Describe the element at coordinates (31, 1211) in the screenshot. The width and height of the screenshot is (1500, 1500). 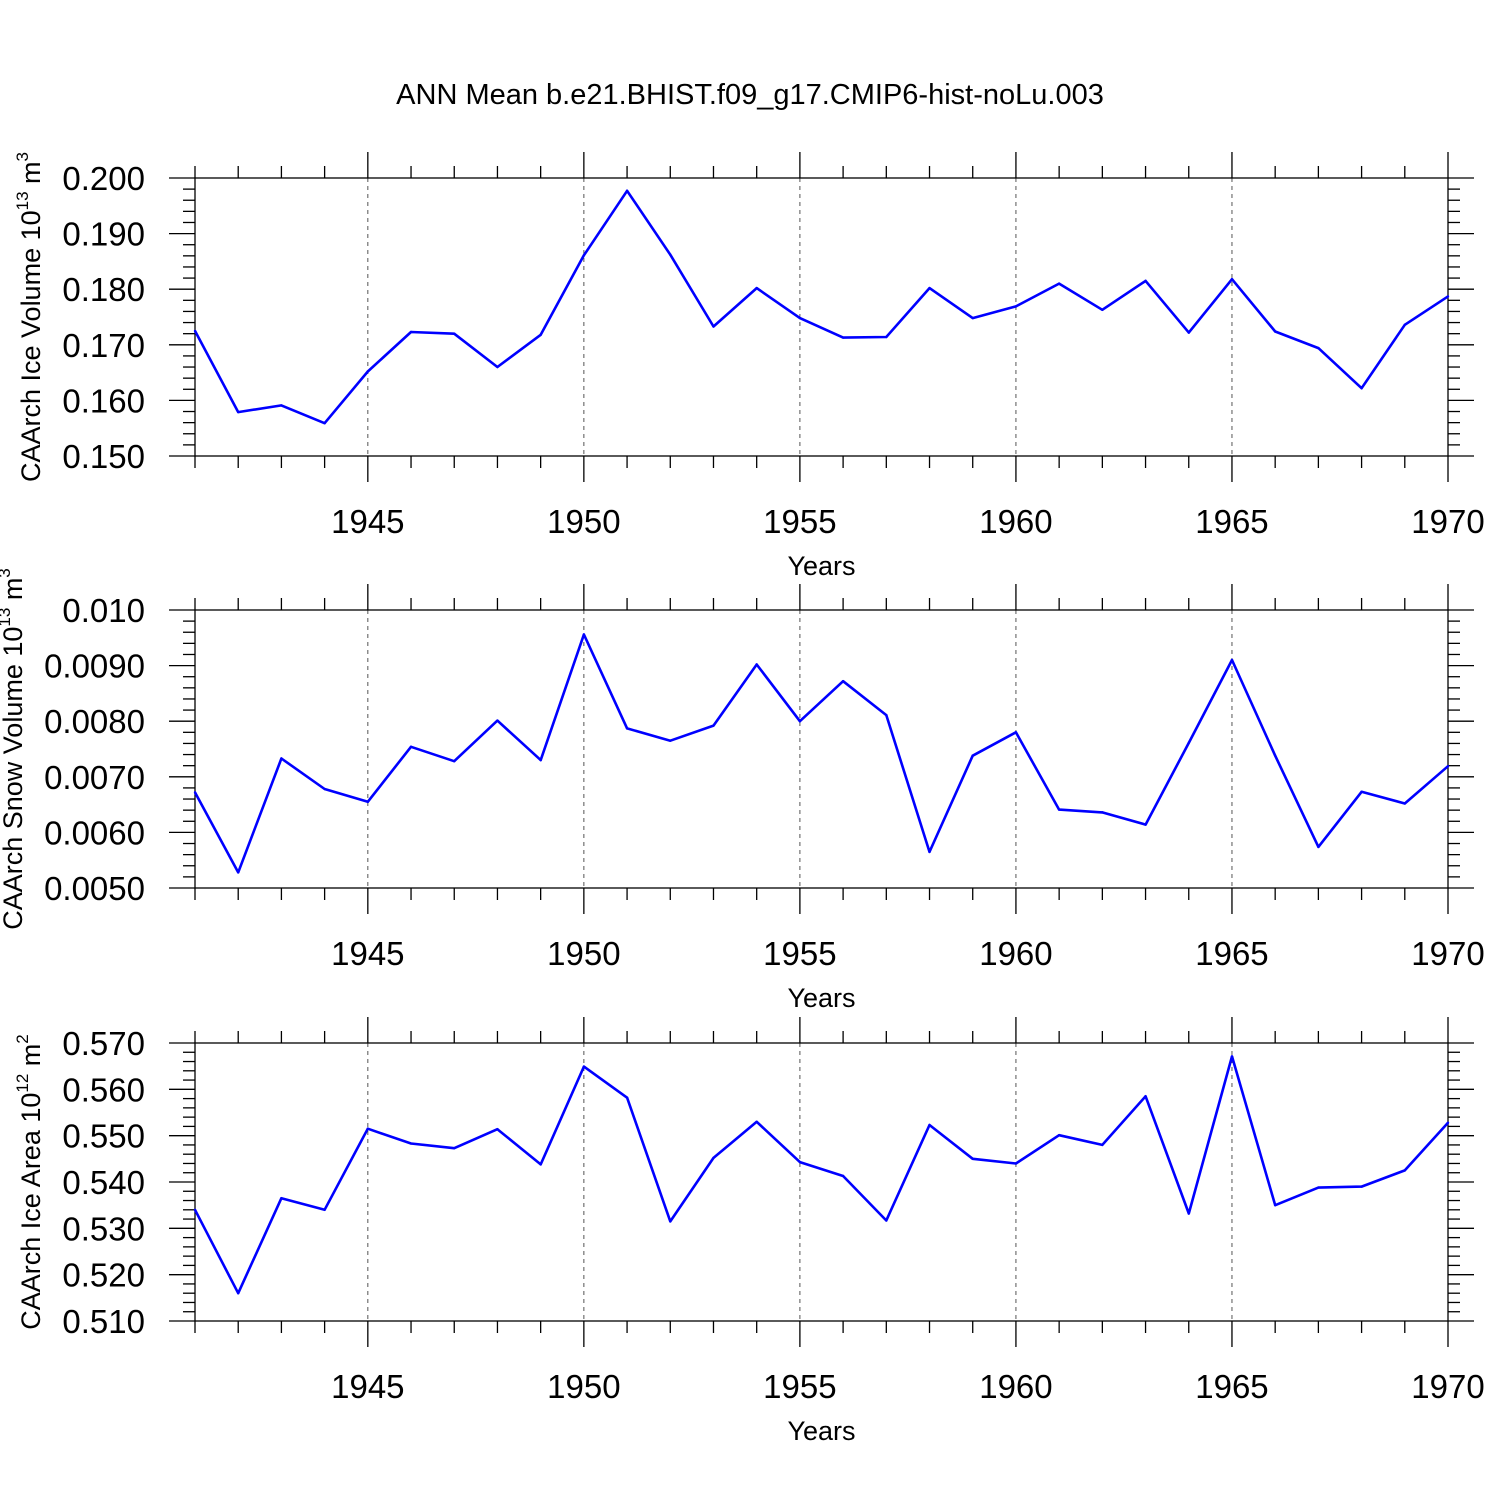
I see `y-axis-title-text: CAArch Ice Area 10` at that location.